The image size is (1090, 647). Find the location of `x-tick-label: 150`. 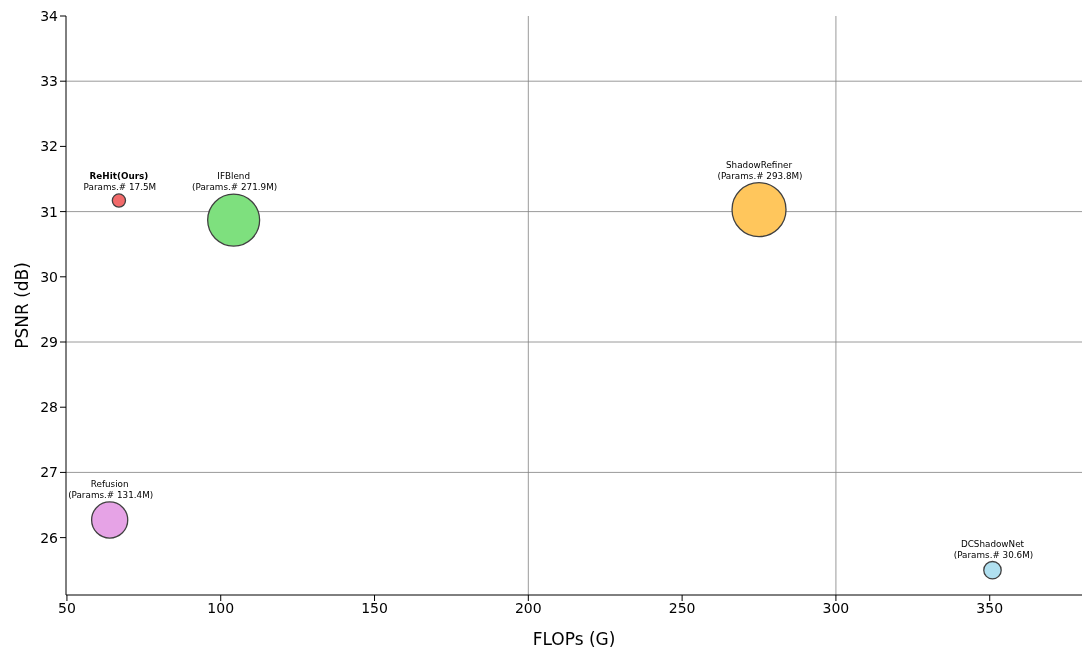

x-tick-label: 150 is located at coordinates (374, 607).